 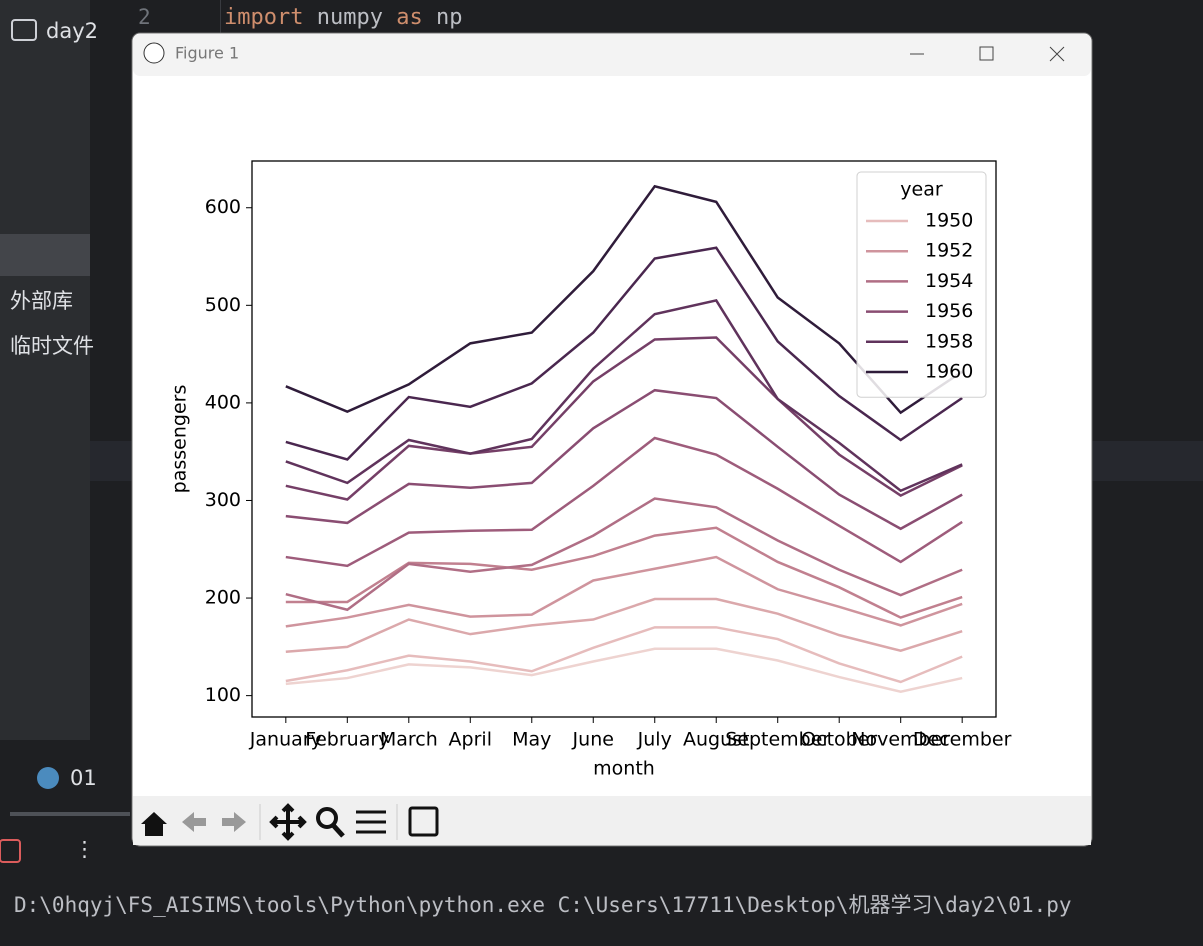 What do you see at coordinates (288, 822) in the screenshot?
I see `pan-button` at bounding box center [288, 822].